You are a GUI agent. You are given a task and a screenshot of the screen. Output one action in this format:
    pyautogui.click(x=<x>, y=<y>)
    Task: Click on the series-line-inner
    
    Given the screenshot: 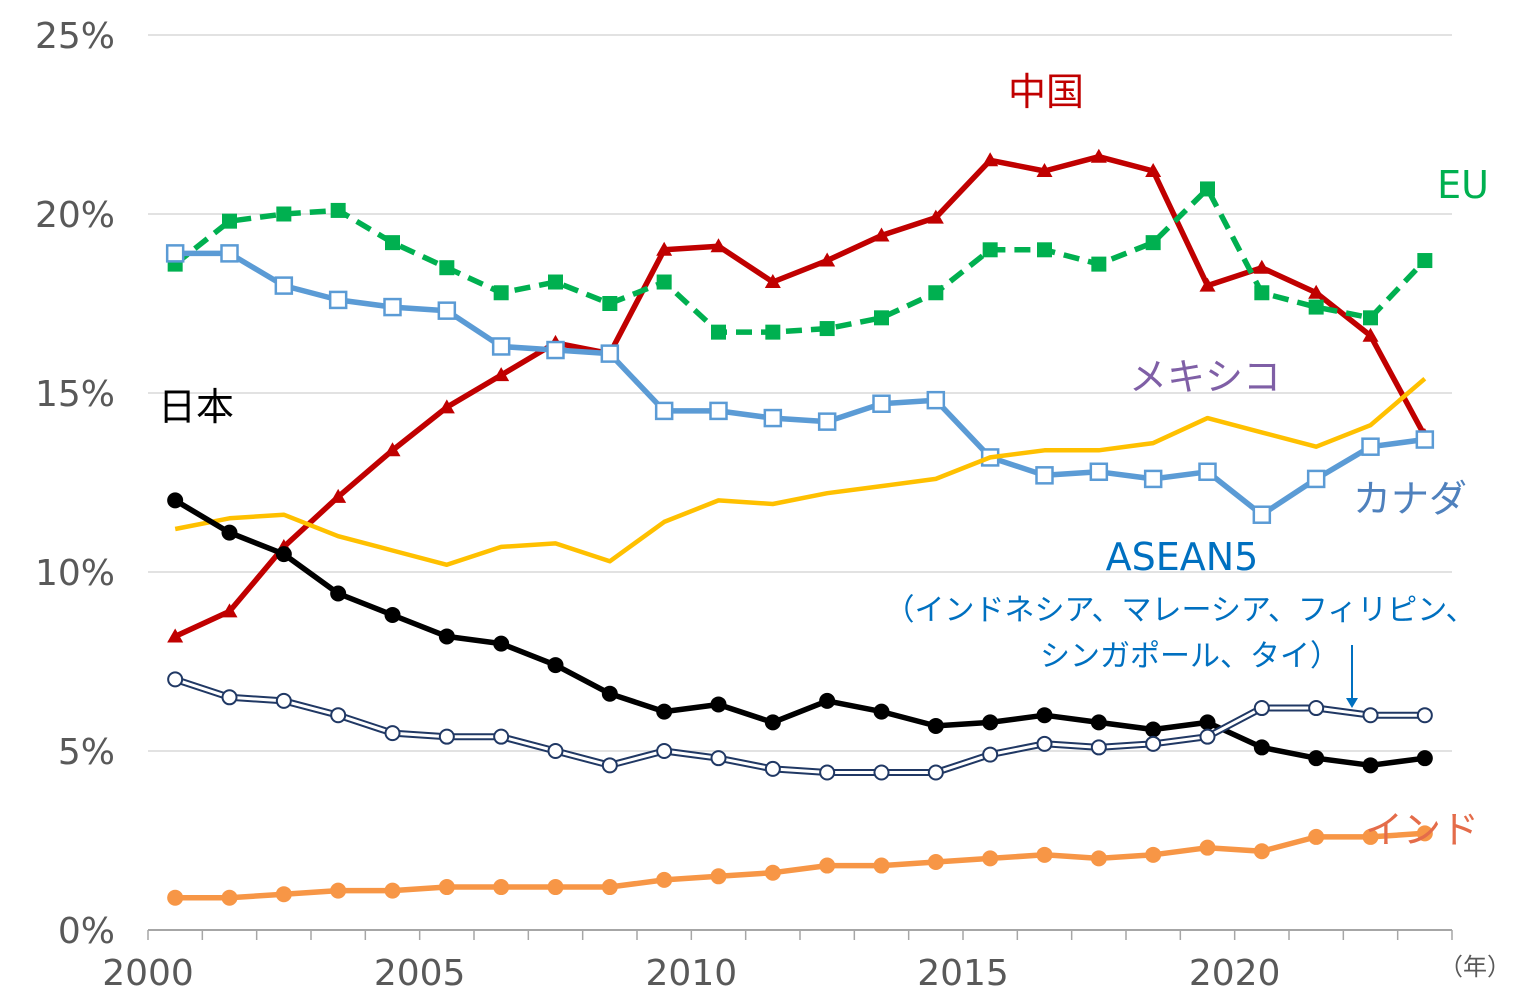 What is the action you would take?
    pyautogui.click(x=799, y=725)
    